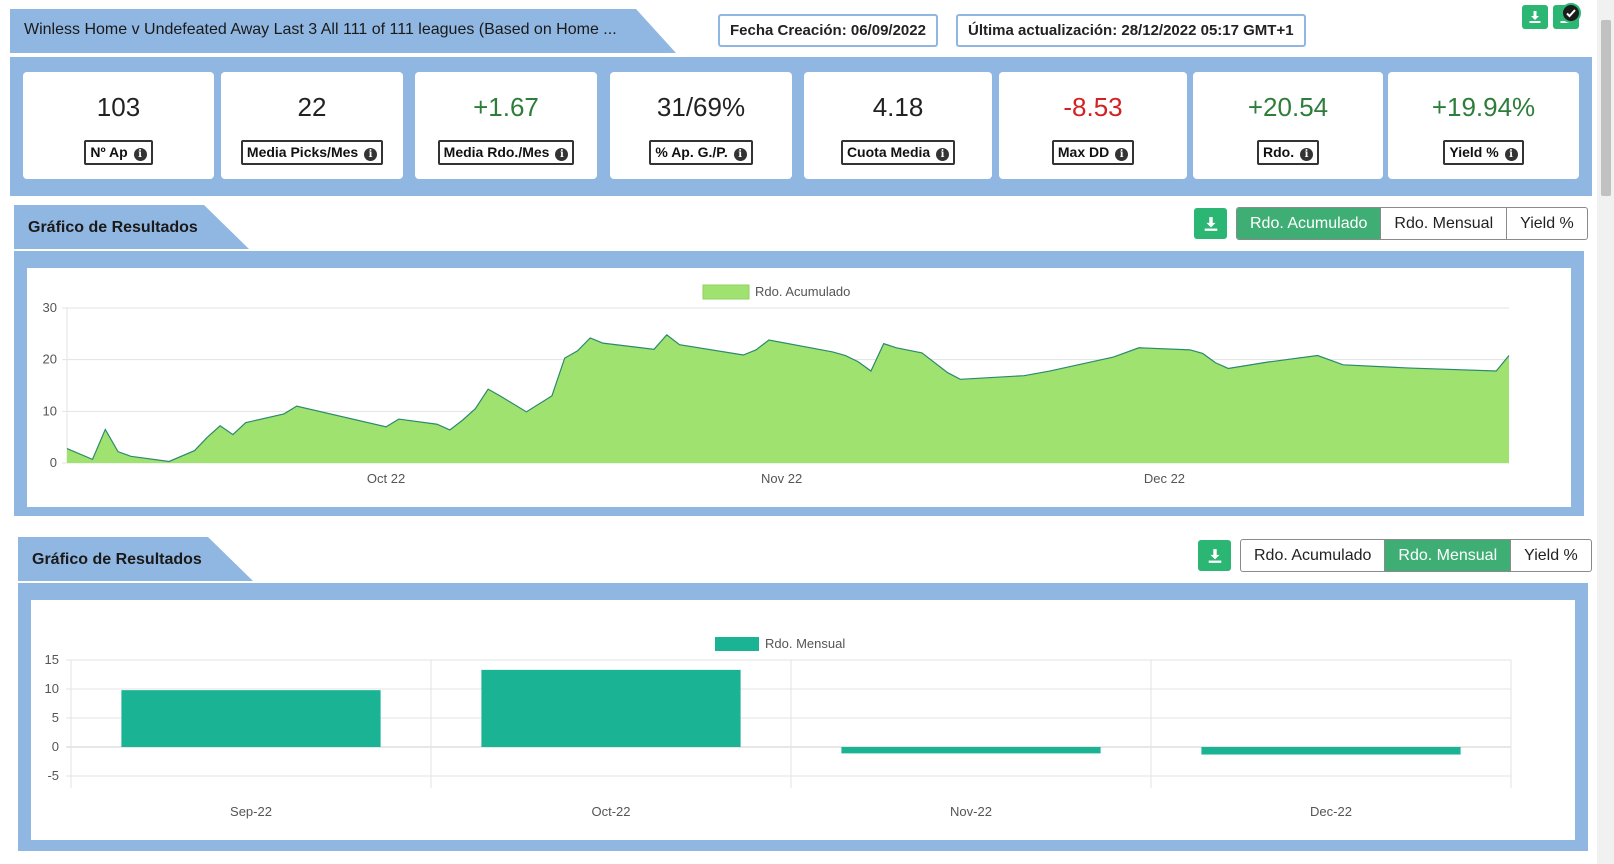 The width and height of the screenshot is (1614, 864). What do you see at coordinates (55, 717) in the screenshot?
I see `y-tick-label: 5` at bounding box center [55, 717].